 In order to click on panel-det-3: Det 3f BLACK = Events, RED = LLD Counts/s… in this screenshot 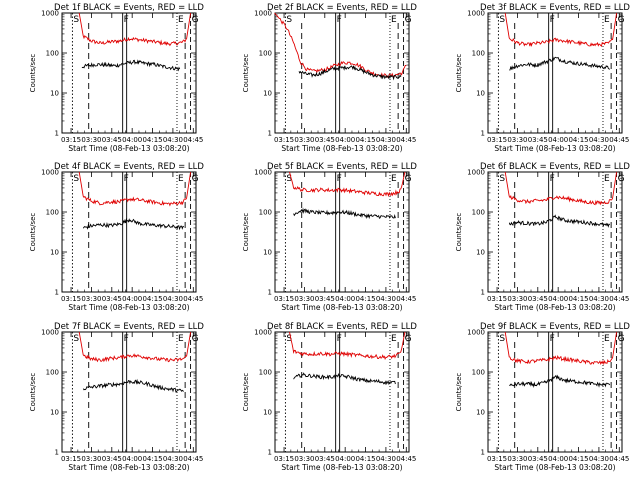, I will do `click(542, 78)`.